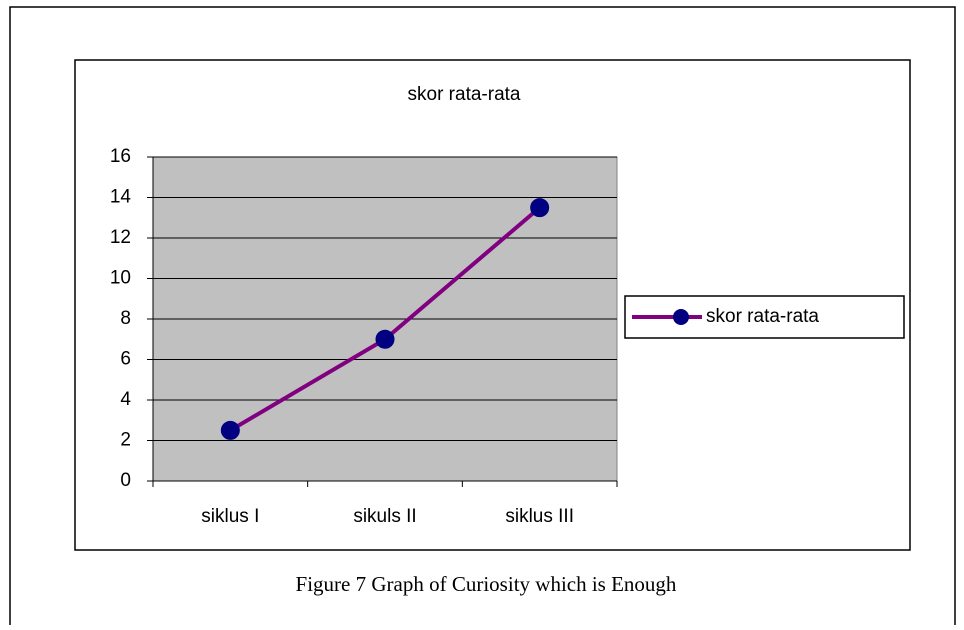 Image resolution: width=964 pixels, height=630 pixels. What do you see at coordinates (121, 197) in the screenshot?
I see `y-tick-label: 14` at bounding box center [121, 197].